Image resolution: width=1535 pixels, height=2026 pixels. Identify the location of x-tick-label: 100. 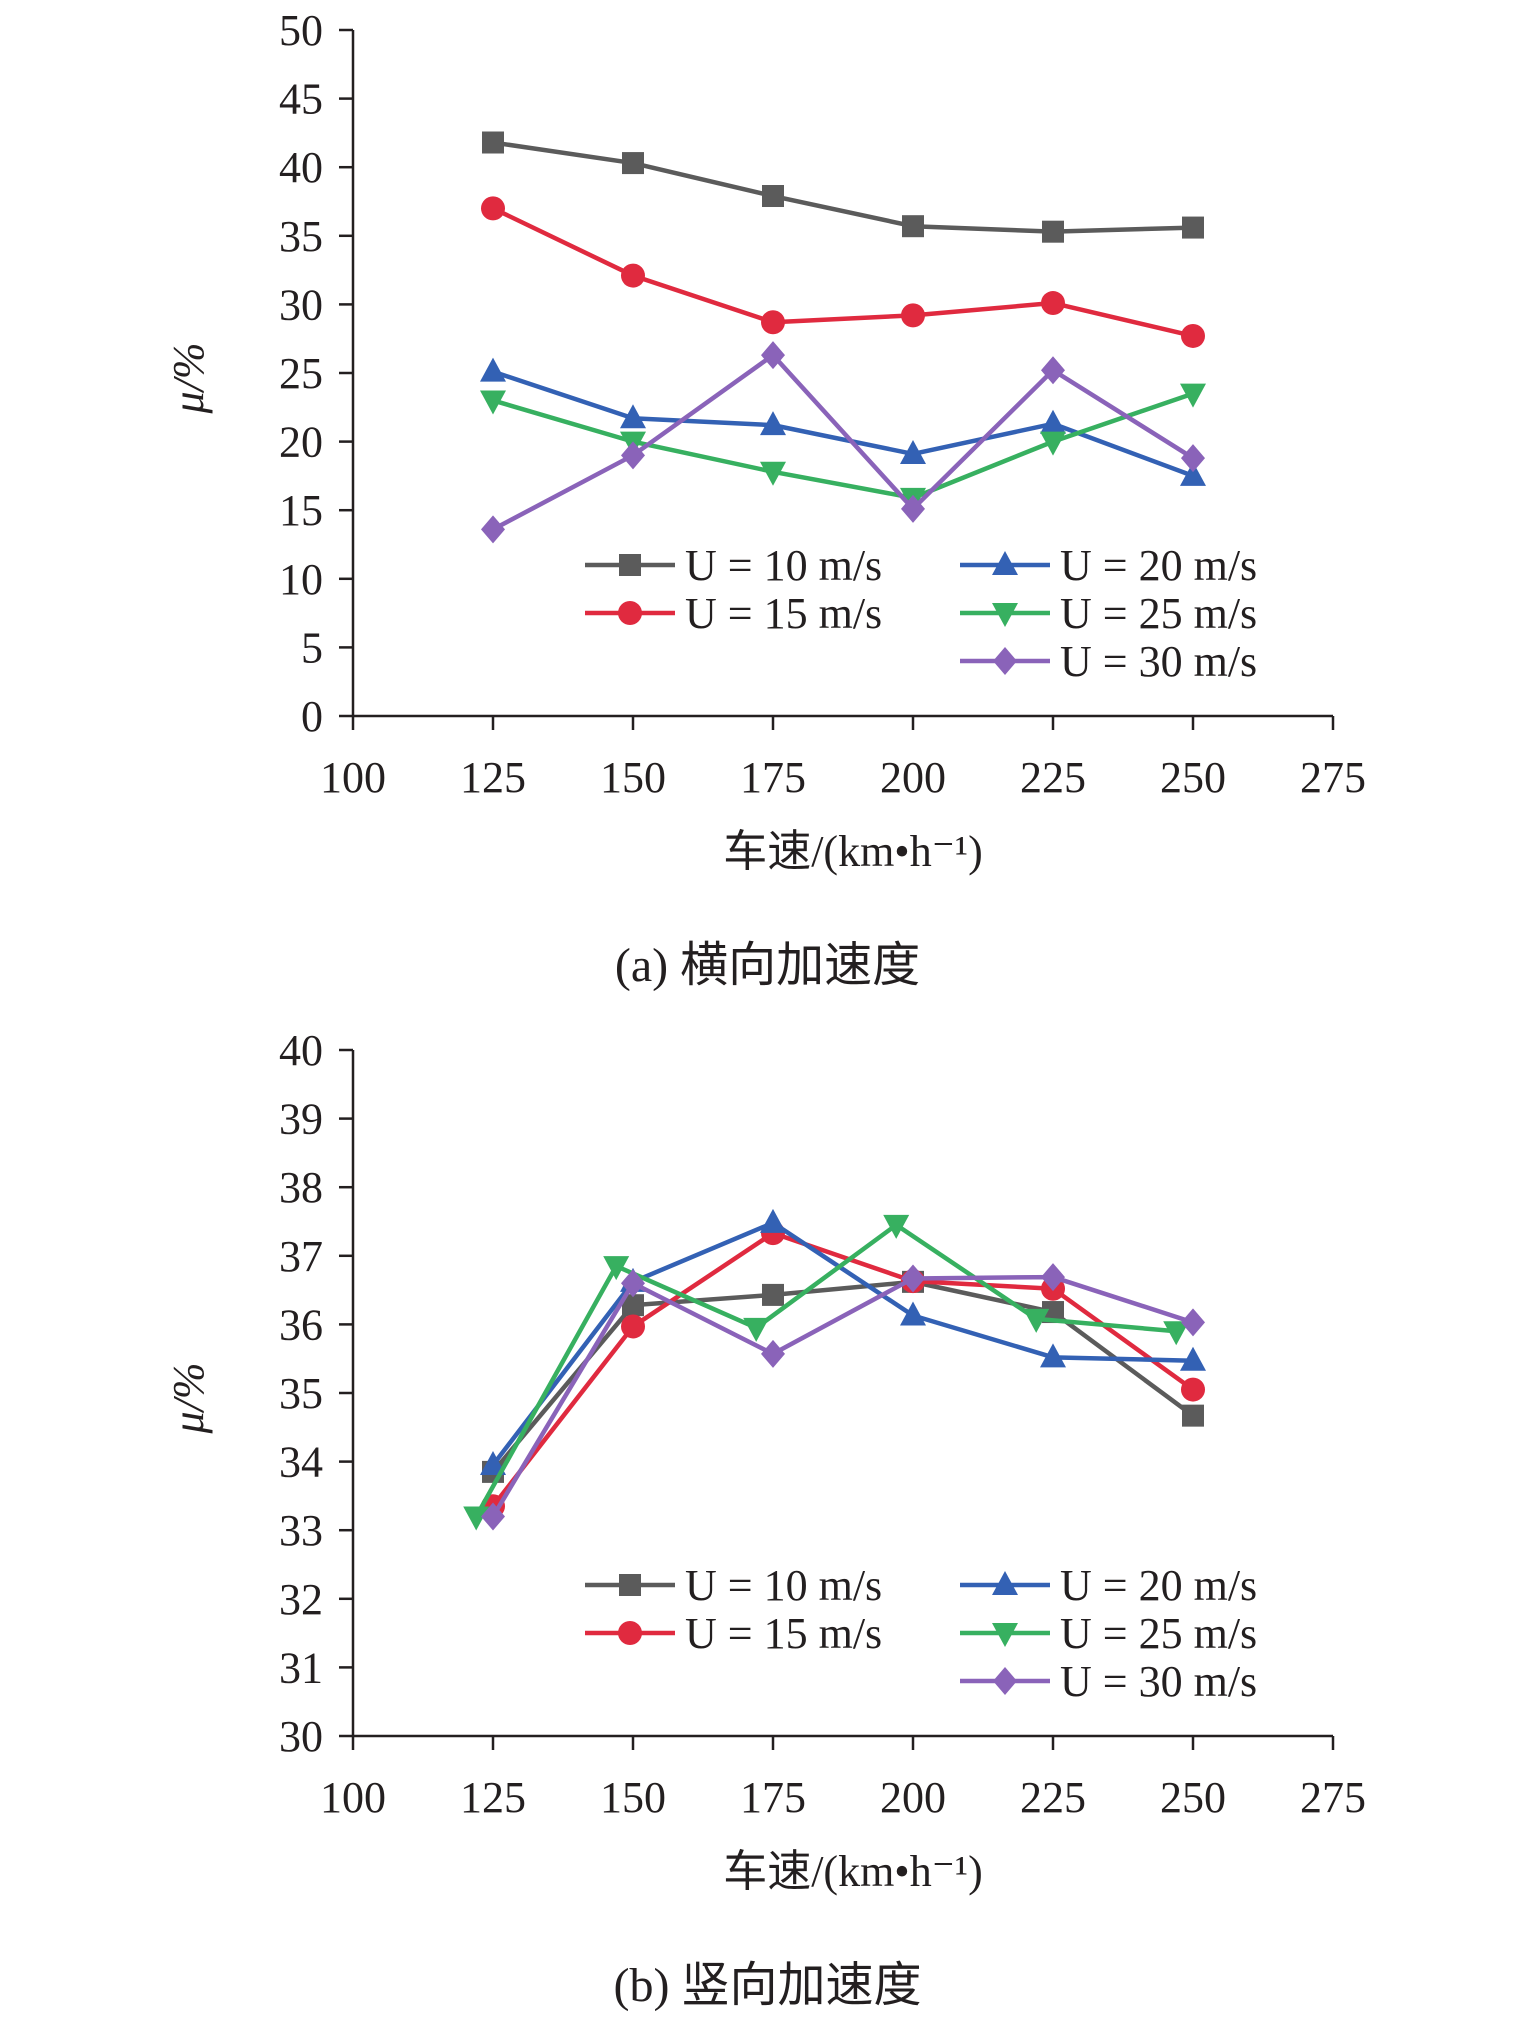
(353, 777).